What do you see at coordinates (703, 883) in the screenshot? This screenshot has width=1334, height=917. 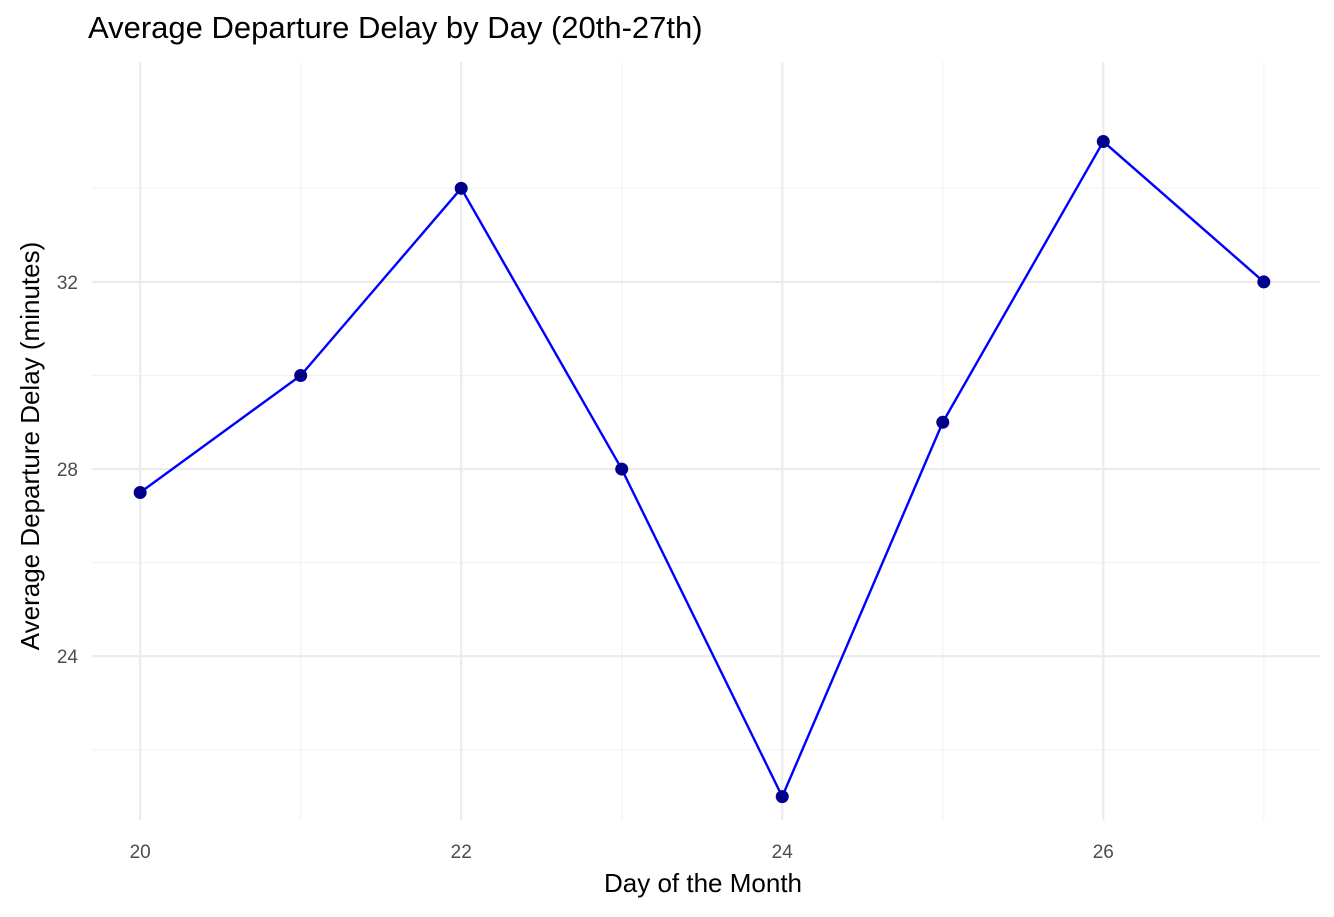 I see `x-axis-label: Day of the Month` at bounding box center [703, 883].